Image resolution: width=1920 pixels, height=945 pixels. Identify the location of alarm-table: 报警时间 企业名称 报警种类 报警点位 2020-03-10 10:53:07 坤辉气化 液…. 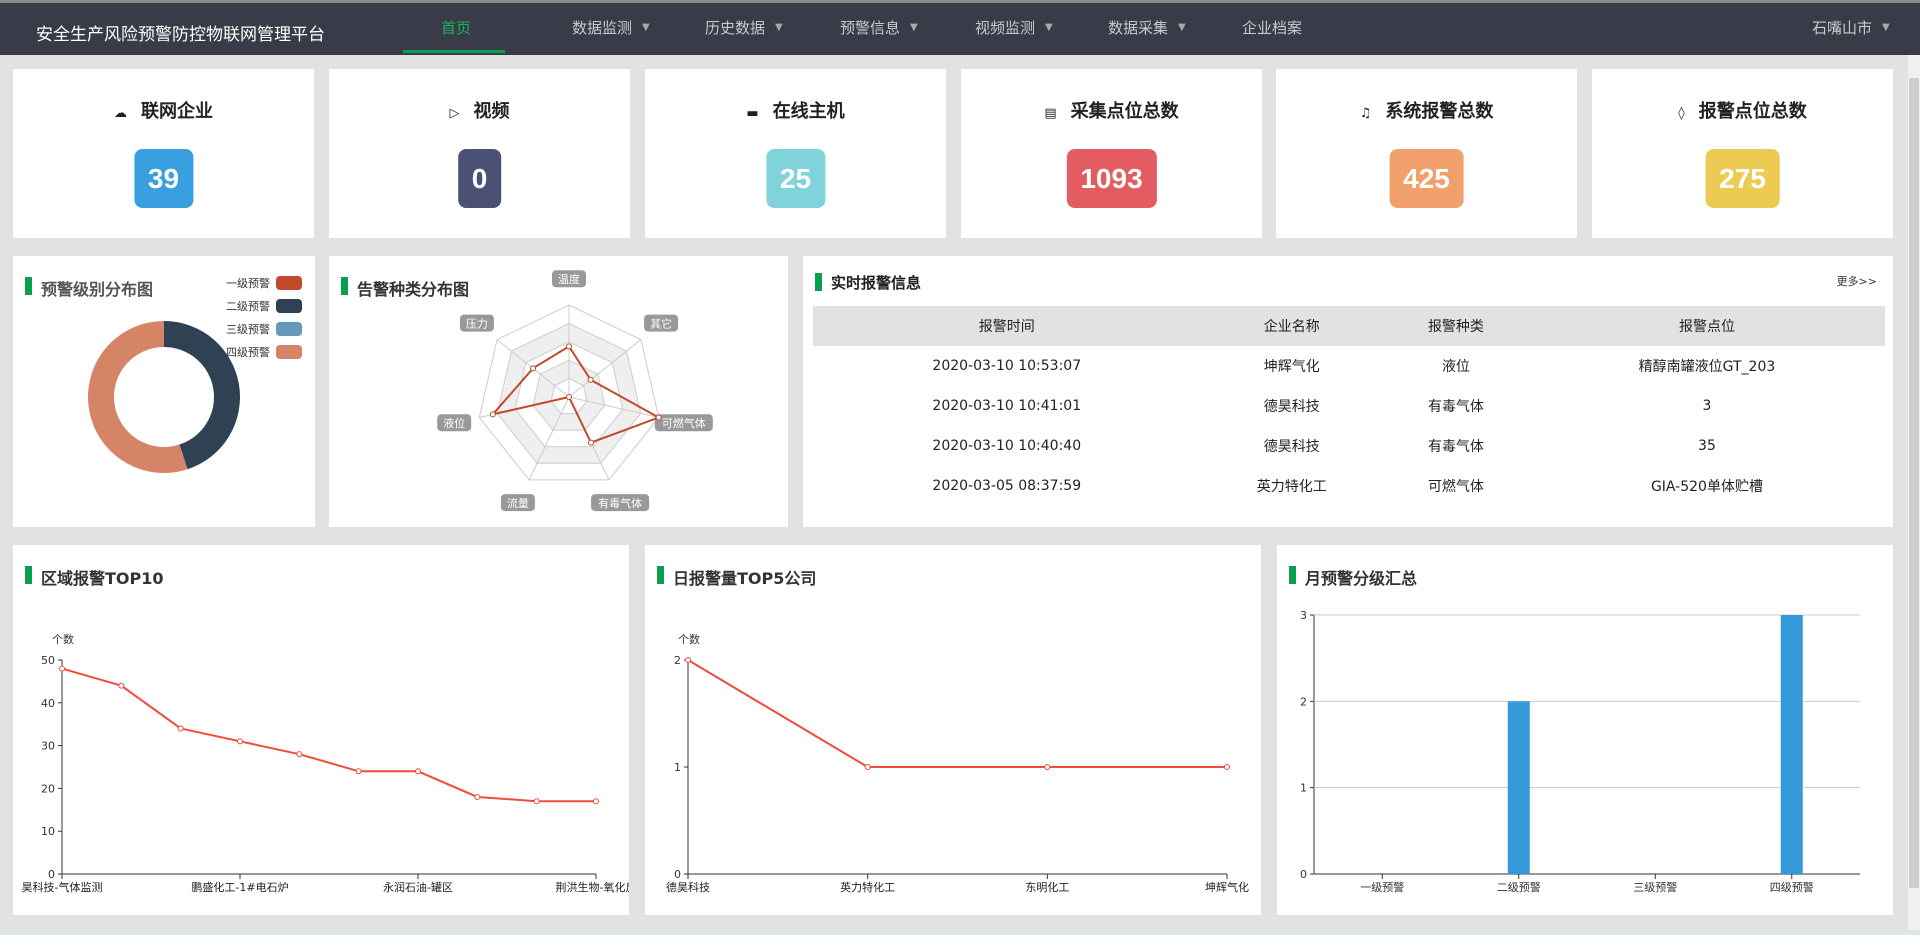
(1349, 406).